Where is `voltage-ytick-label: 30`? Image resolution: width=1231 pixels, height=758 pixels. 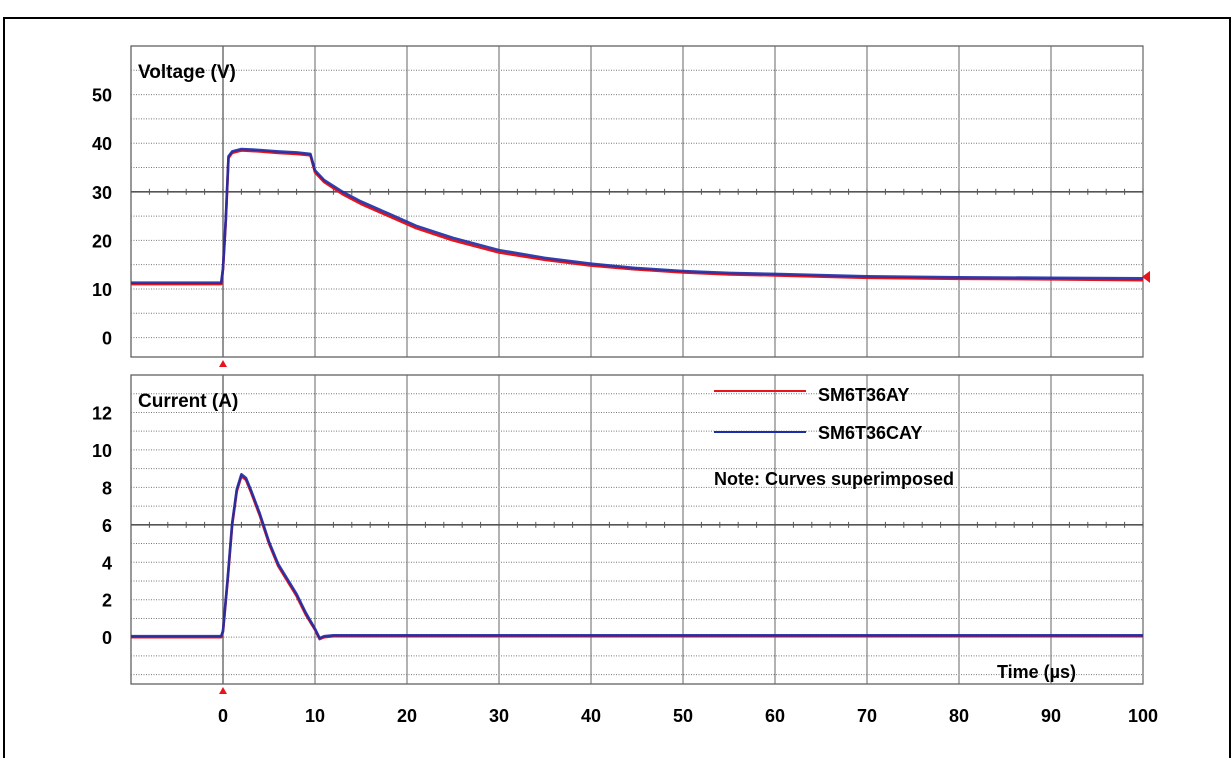
voltage-ytick-label: 30 is located at coordinates (102, 193).